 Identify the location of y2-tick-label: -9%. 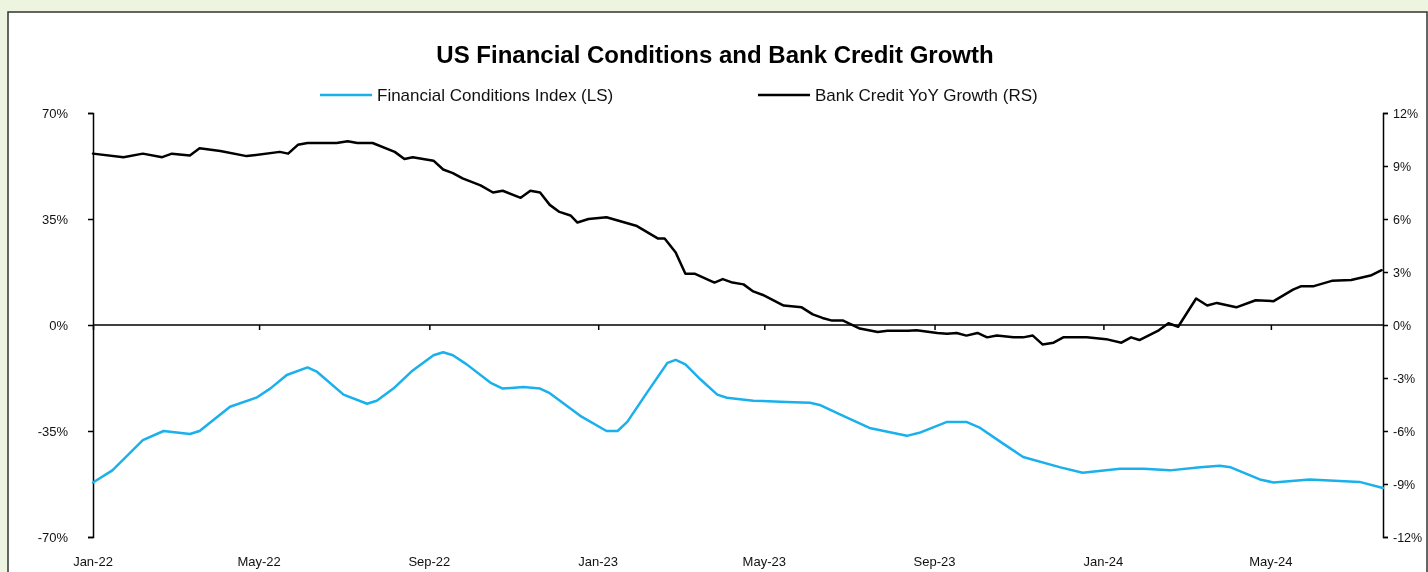
(1404, 484).